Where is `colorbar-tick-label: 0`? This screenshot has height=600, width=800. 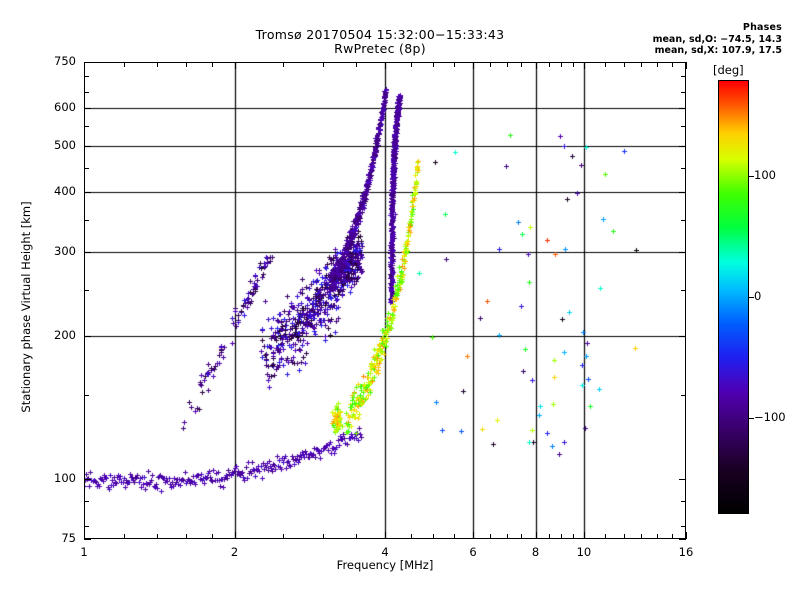
colorbar-tick-label: 0 is located at coordinates (758, 296).